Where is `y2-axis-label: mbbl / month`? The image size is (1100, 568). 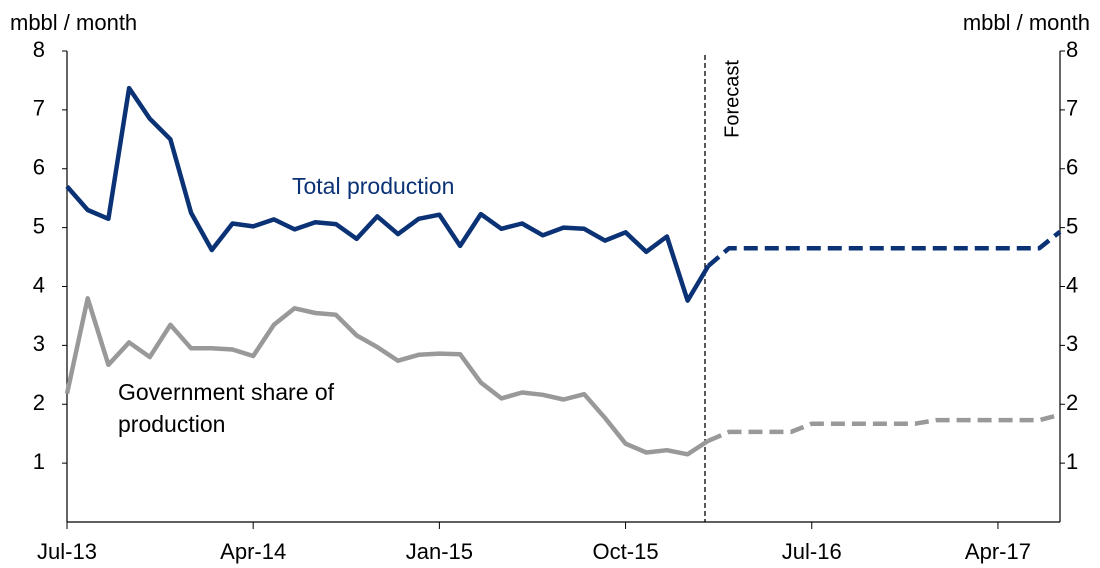
y2-axis-label: mbbl / month is located at coordinates (1026, 22).